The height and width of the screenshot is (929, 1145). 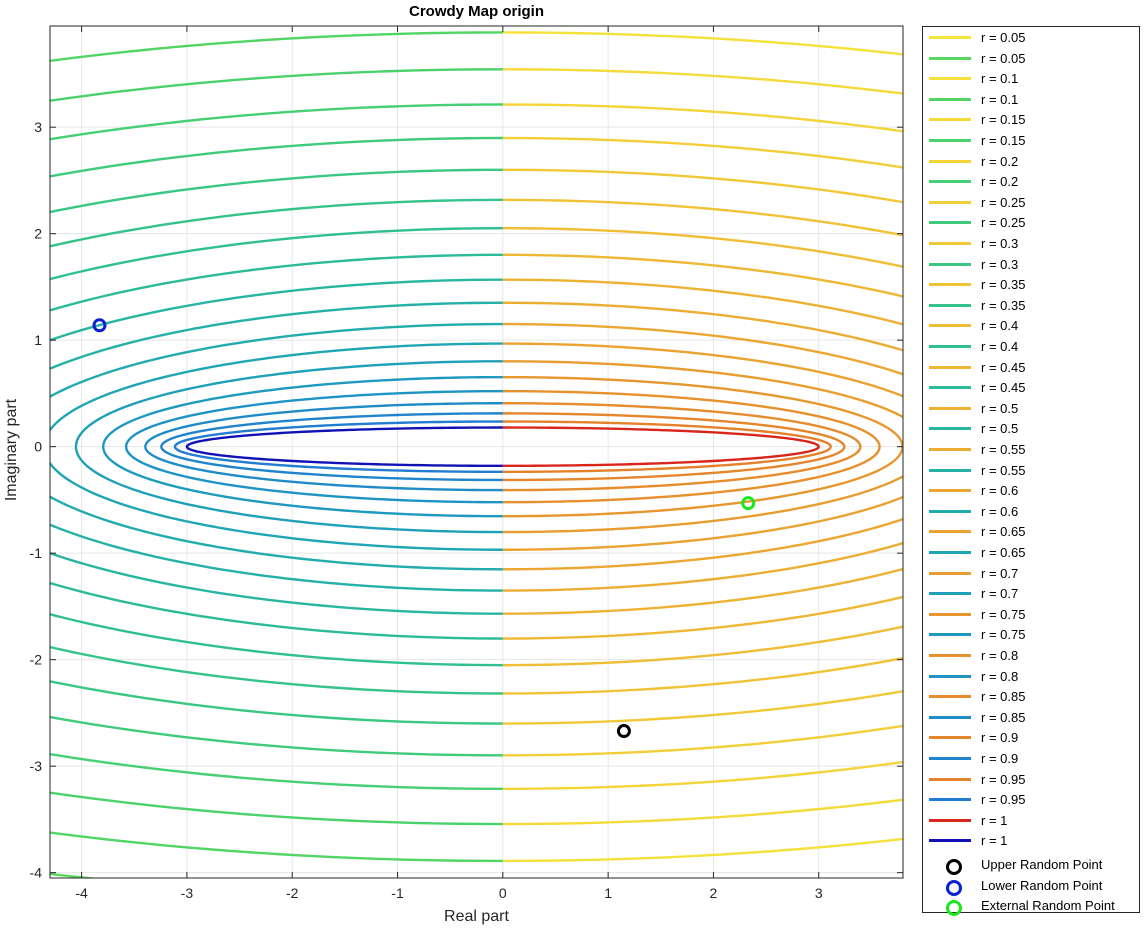 I want to click on x-tick-label: -3, so click(x=187, y=893).